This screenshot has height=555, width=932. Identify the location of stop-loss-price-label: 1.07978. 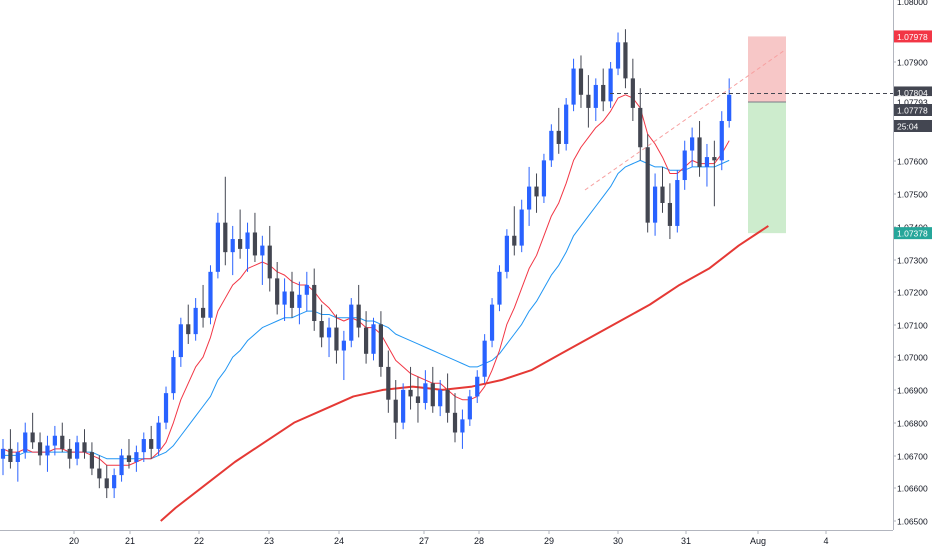
(913, 36).